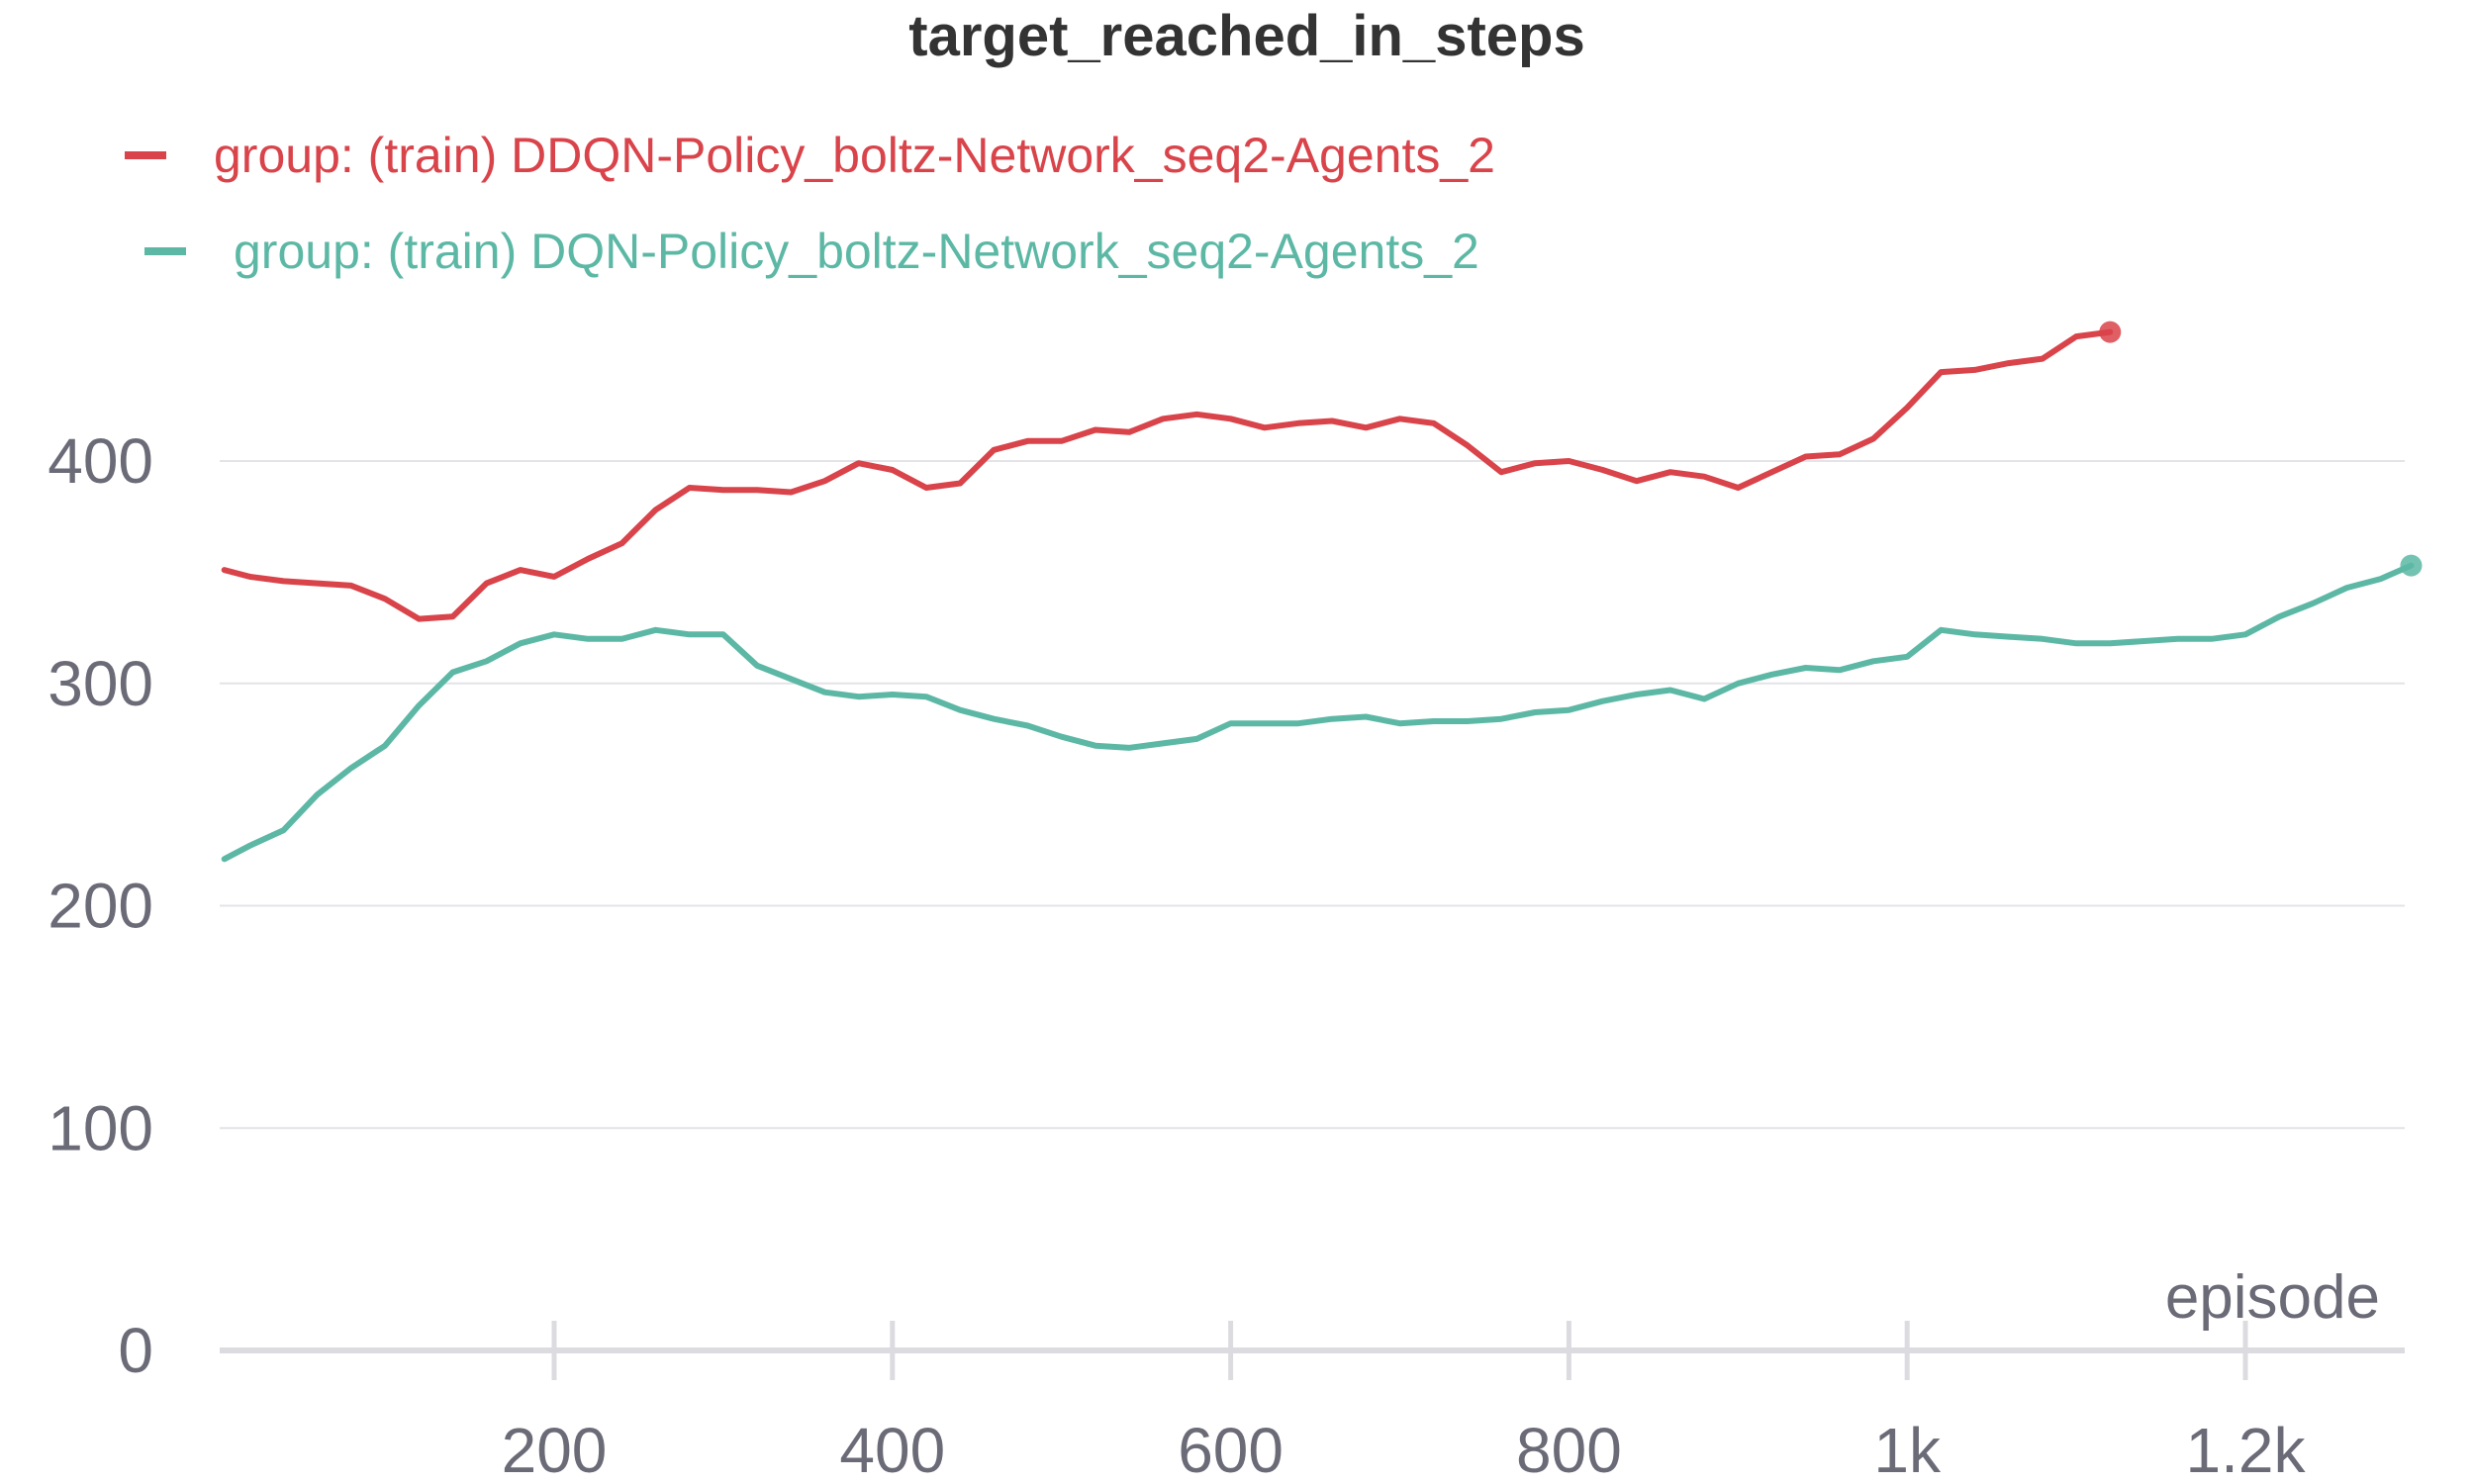 Image resolution: width=2474 pixels, height=1484 pixels. I want to click on x-tick-label-1k: 1k, so click(1908, 1449).